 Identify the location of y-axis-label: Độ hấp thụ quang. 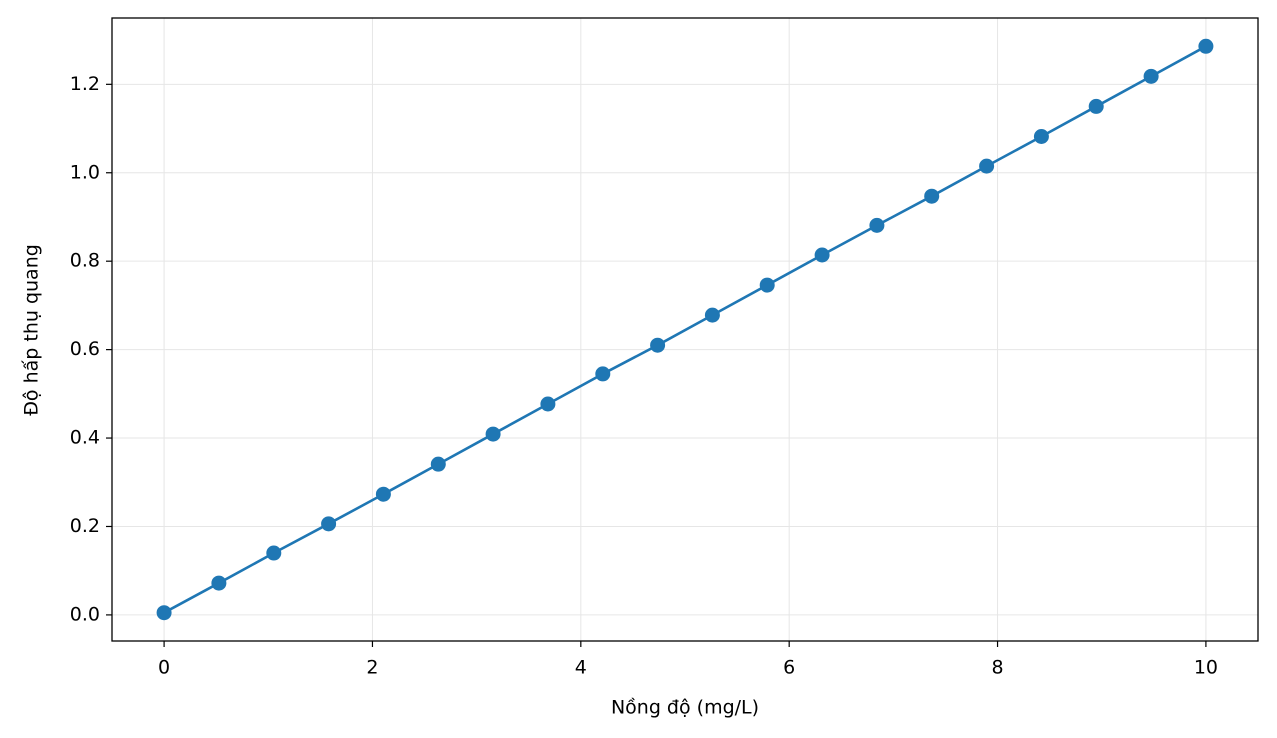
(32, 330).